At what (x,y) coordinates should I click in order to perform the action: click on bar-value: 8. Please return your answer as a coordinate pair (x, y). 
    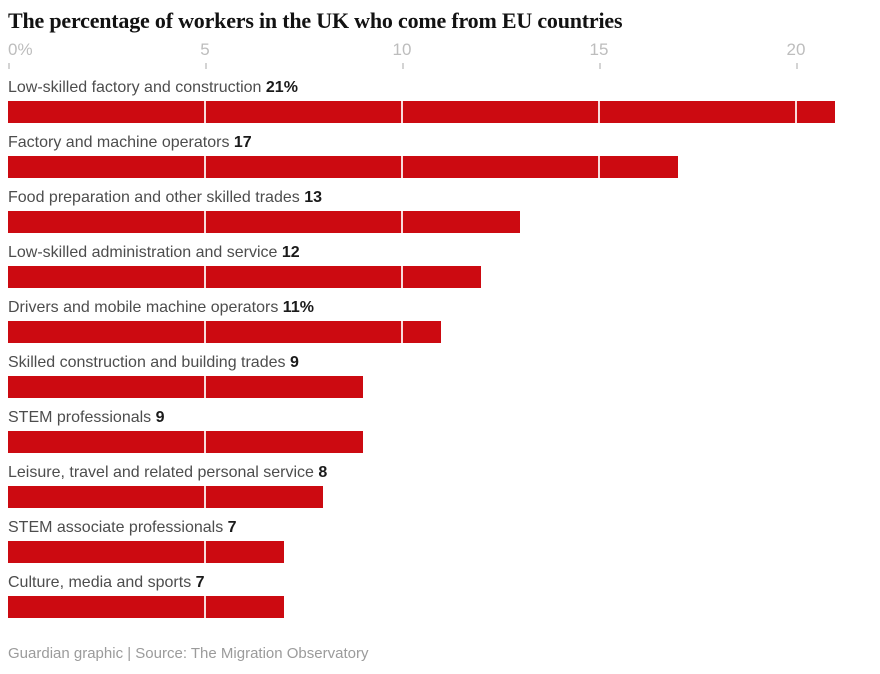
    Looking at the image, I should click on (323, 472).